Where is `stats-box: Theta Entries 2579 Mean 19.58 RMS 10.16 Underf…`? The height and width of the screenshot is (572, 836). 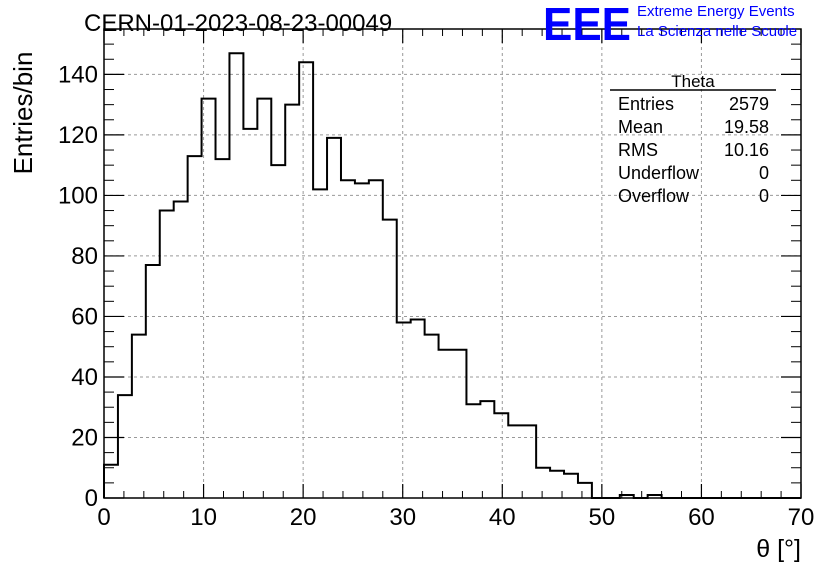 stats-box: Theta Entries 2579 Mean 19.58 RMS 10.16 Underf… is located at coordinates (693, 139).